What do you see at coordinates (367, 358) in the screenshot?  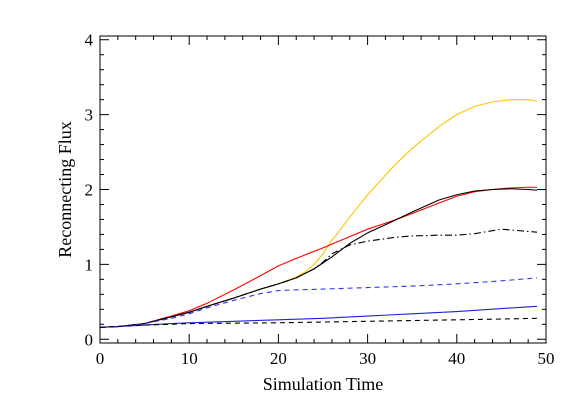 I see `x-tick-label: 30` at bounding box center [367, 358].